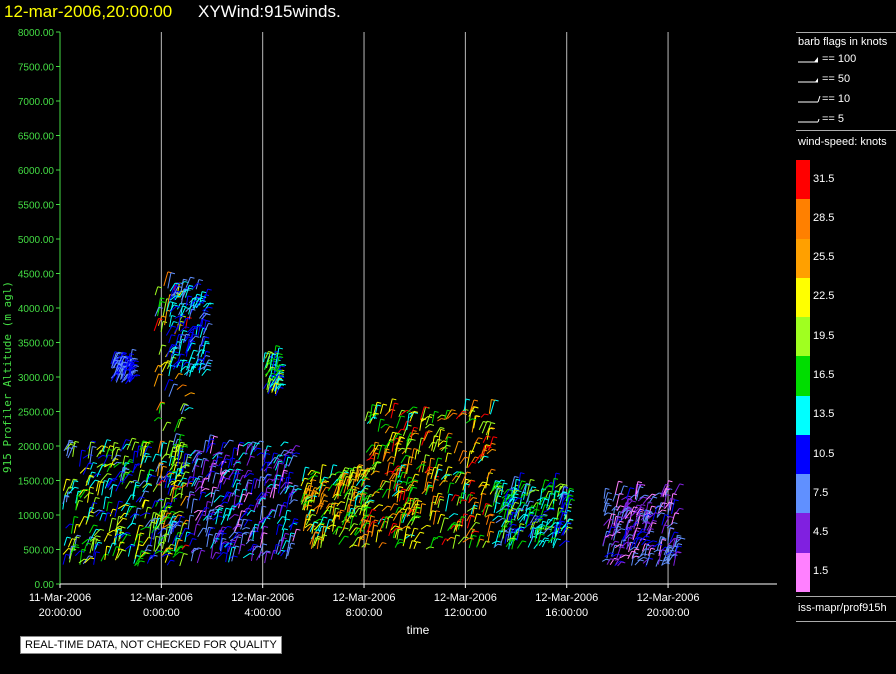 Image resolution: width=896 pixels, height=674 pixels. What do you see at coordinates (842, 608) in the screenshot?
I see `source-id: iss-mapr/prof915h` at bounding box center [842, 608].